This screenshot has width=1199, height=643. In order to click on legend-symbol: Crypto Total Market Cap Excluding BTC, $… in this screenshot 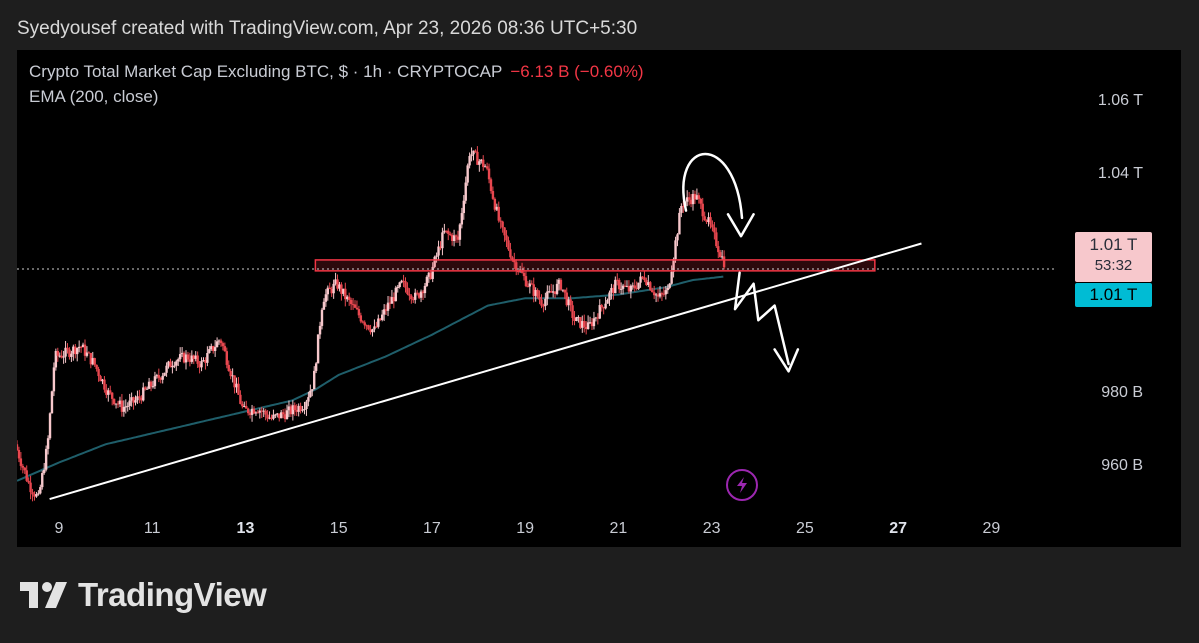, I will do `click(336, 72)`.